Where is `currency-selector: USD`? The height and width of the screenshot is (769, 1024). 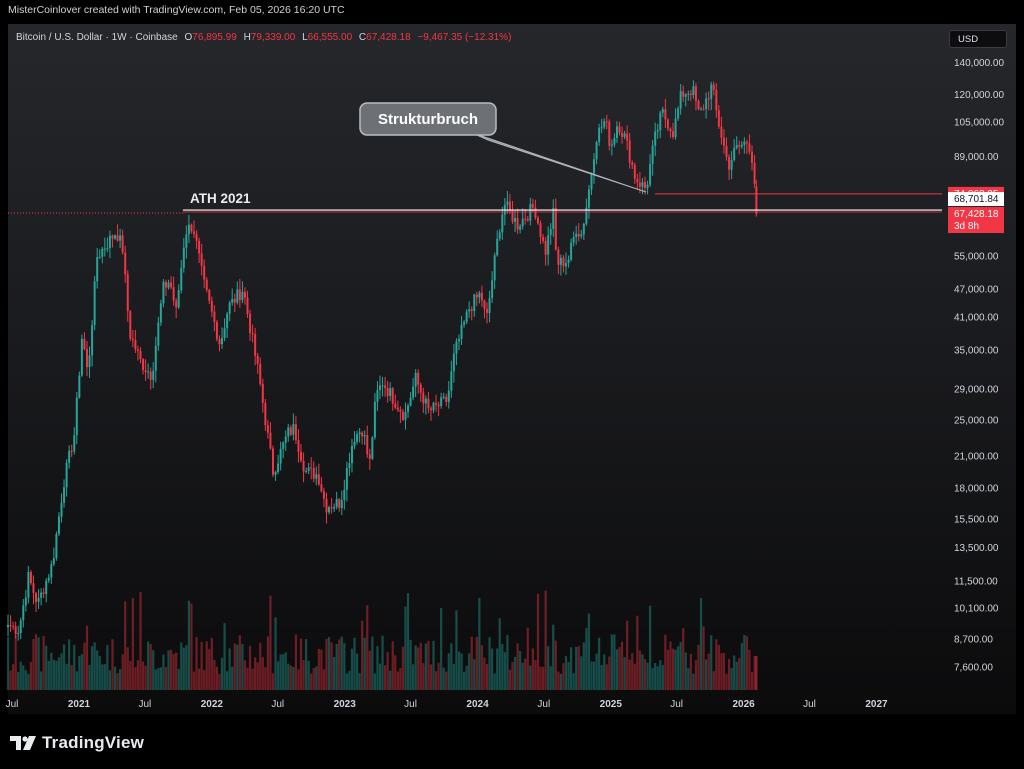
currency-selector: USD is located at coordinates (978, 39).